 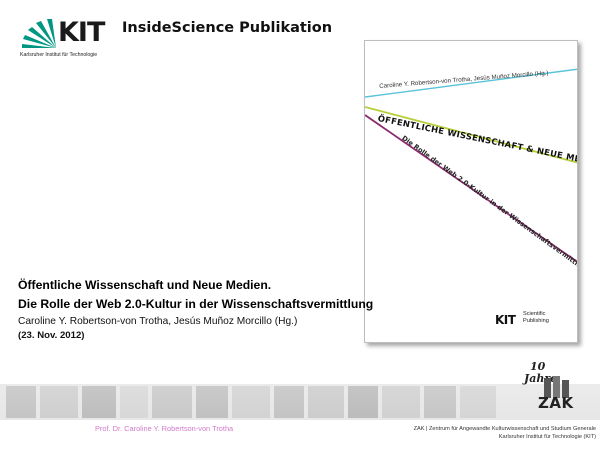 I want to click on zak-anniversary-logo: 10 Jahre ZAK, so click(x=553, y=391).